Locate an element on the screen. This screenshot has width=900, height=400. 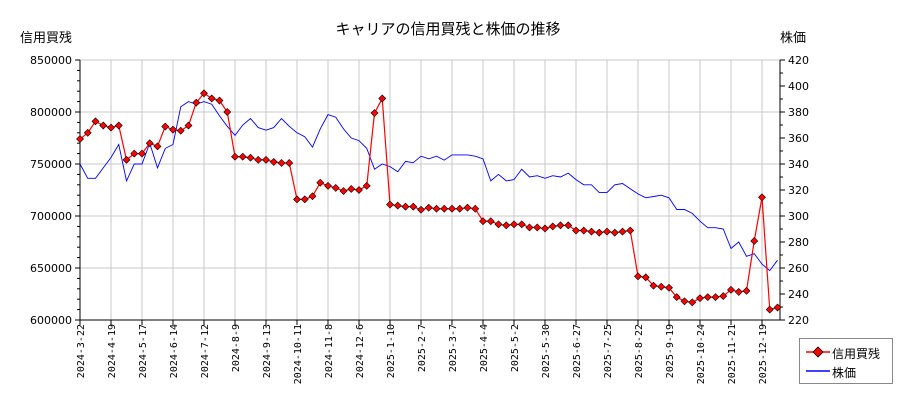
y-left-tick-label: 700000 is located at coordinates (51, 216).